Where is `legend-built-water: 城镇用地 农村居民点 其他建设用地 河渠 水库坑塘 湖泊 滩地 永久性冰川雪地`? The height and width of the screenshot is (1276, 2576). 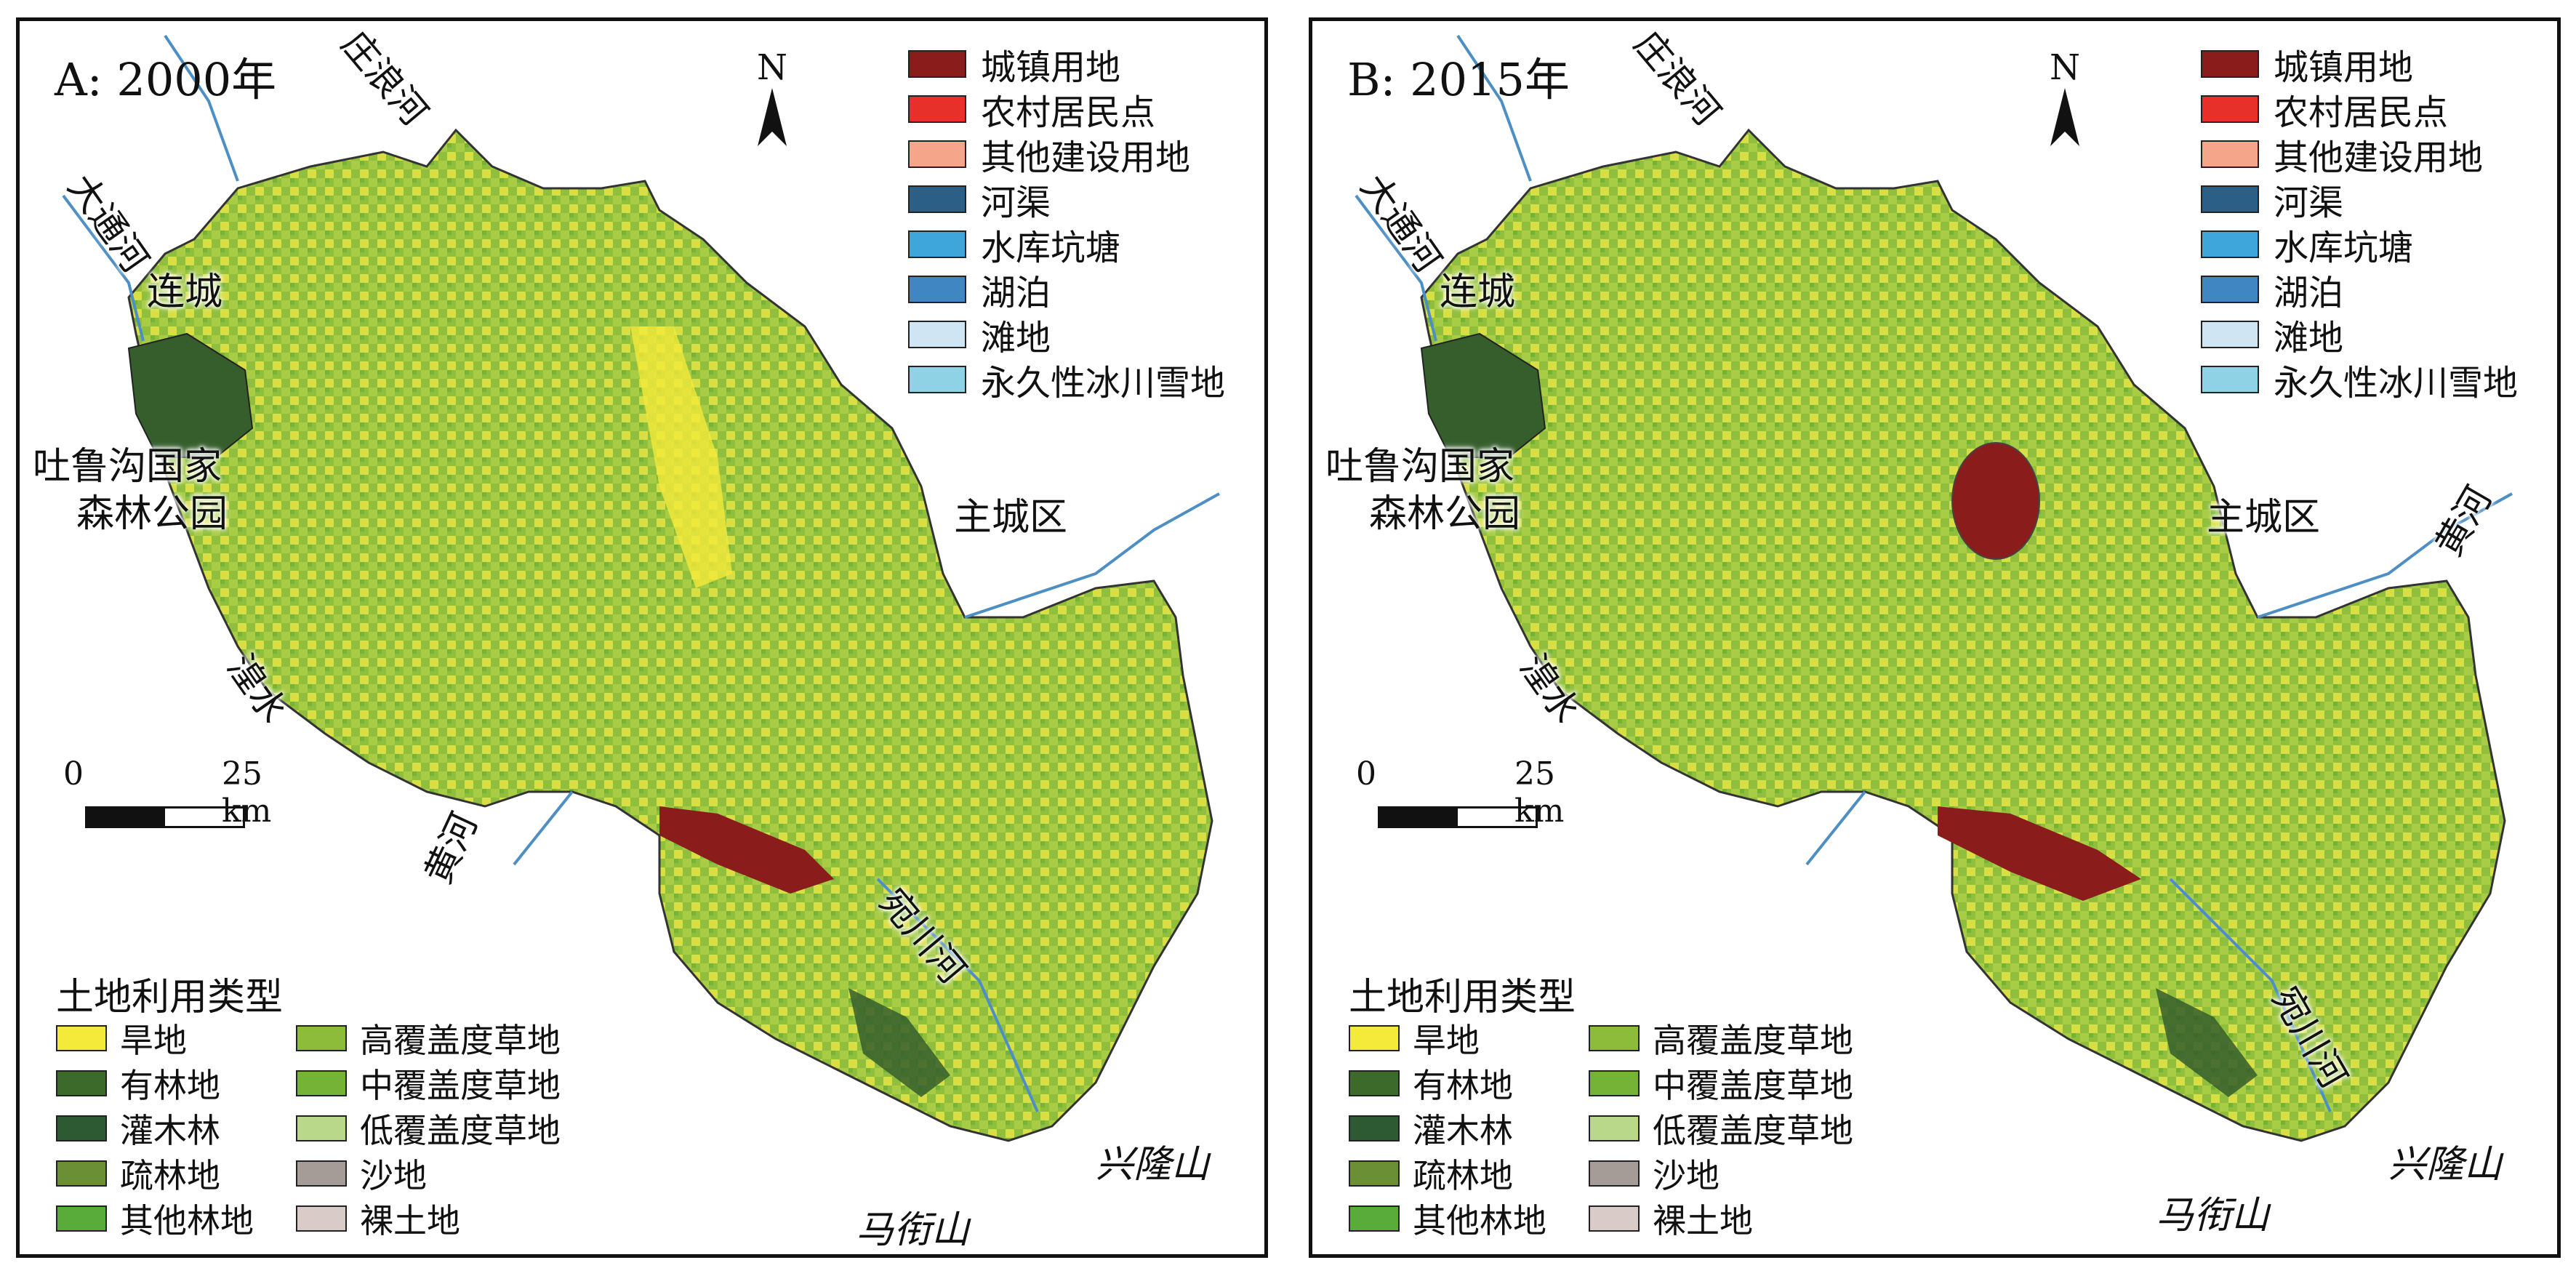
legend-built-water: 城镇用地 农村居民点 其他建设用地 河渠 水库坑塘 湖泊 滩地 永久性冰川雪地 is located at coordinates (1067, 222).